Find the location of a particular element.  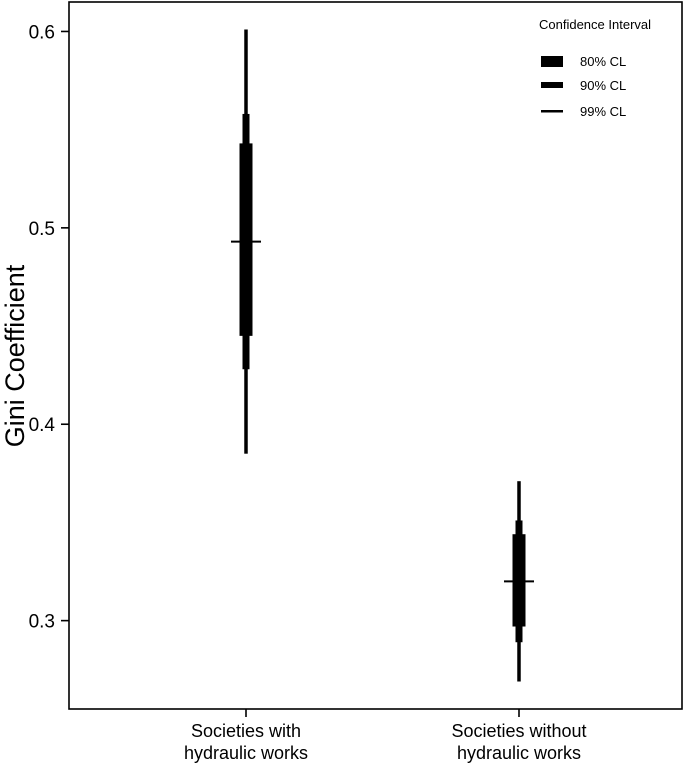

ci80-bar is located at coordinates (246, 239).